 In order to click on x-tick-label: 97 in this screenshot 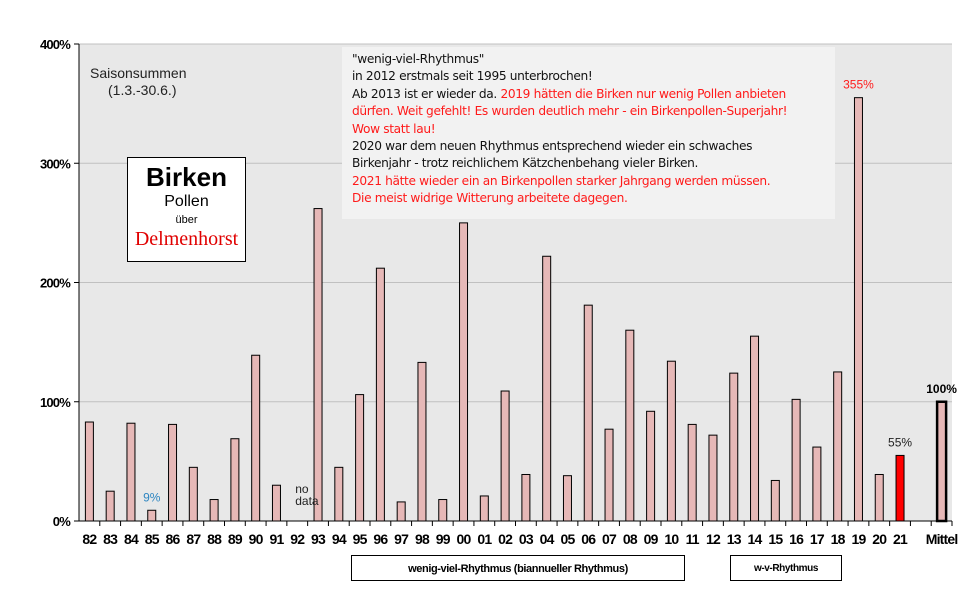, I will do `click(401, 539)`.